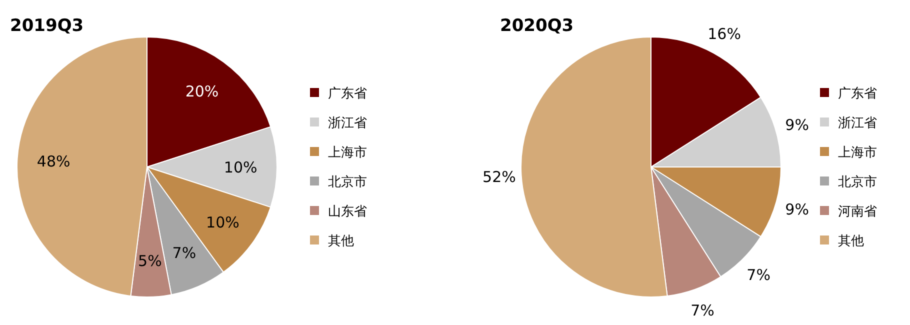  What do you see at coordinates (347, 212) in the screenshot?
I see `legend-label: 山东省` at bounding box center [347, 212].